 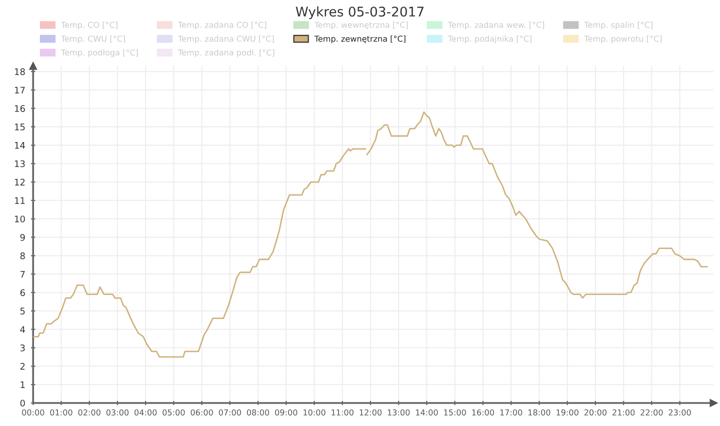 I want to click on x-tick-label: 12:00, so click(x=371, y=412).